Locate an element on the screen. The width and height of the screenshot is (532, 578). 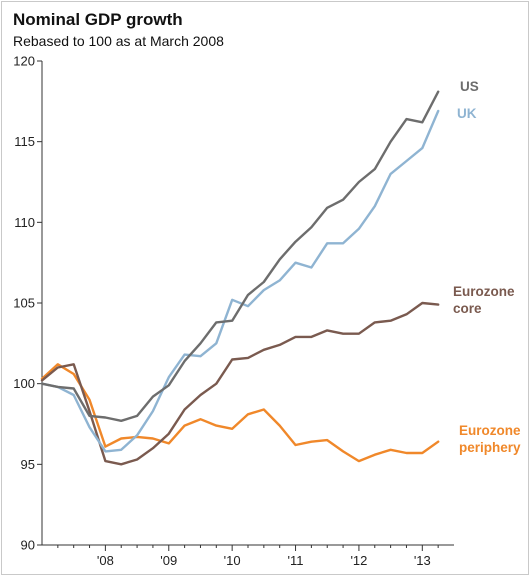
series-label-line: UK is located at coordinates (467, 113).